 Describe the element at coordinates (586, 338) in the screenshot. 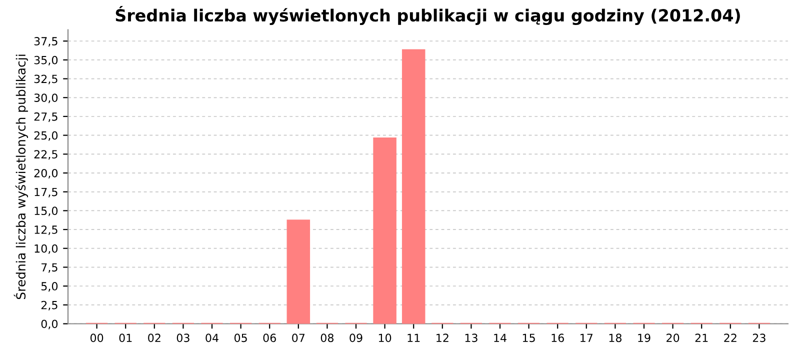

I see `x-tick-label: 17` at that location.